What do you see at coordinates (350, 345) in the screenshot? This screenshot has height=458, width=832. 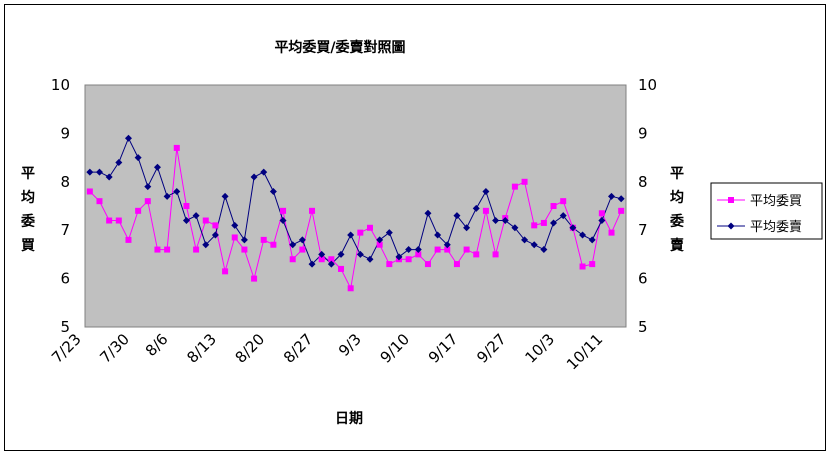 I see `x-tick-label: 9/3` at bounding box center [350, 345].